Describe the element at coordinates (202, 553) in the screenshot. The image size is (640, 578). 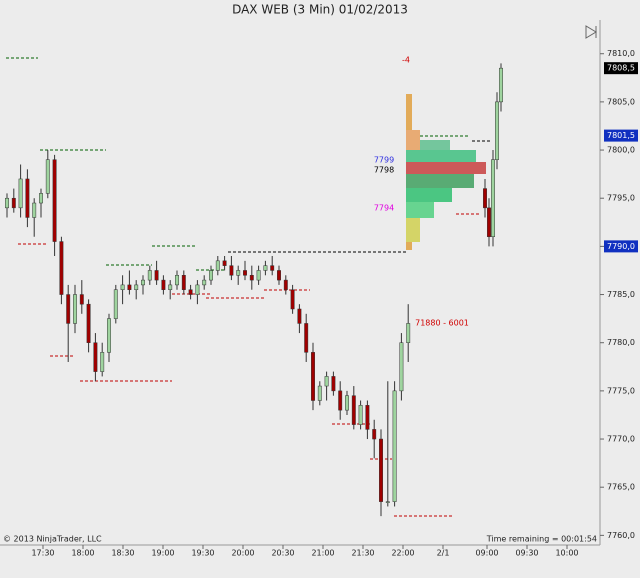
I see `x-tick-label: 19:30` at that location.